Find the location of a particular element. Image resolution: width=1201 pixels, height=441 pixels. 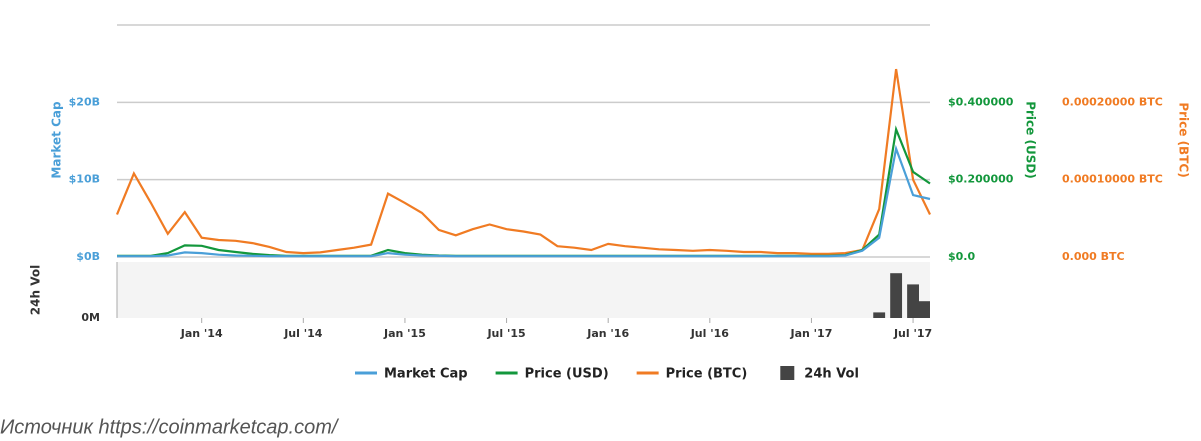

legend-label: Market Cap is located at coordinates (426, 374).